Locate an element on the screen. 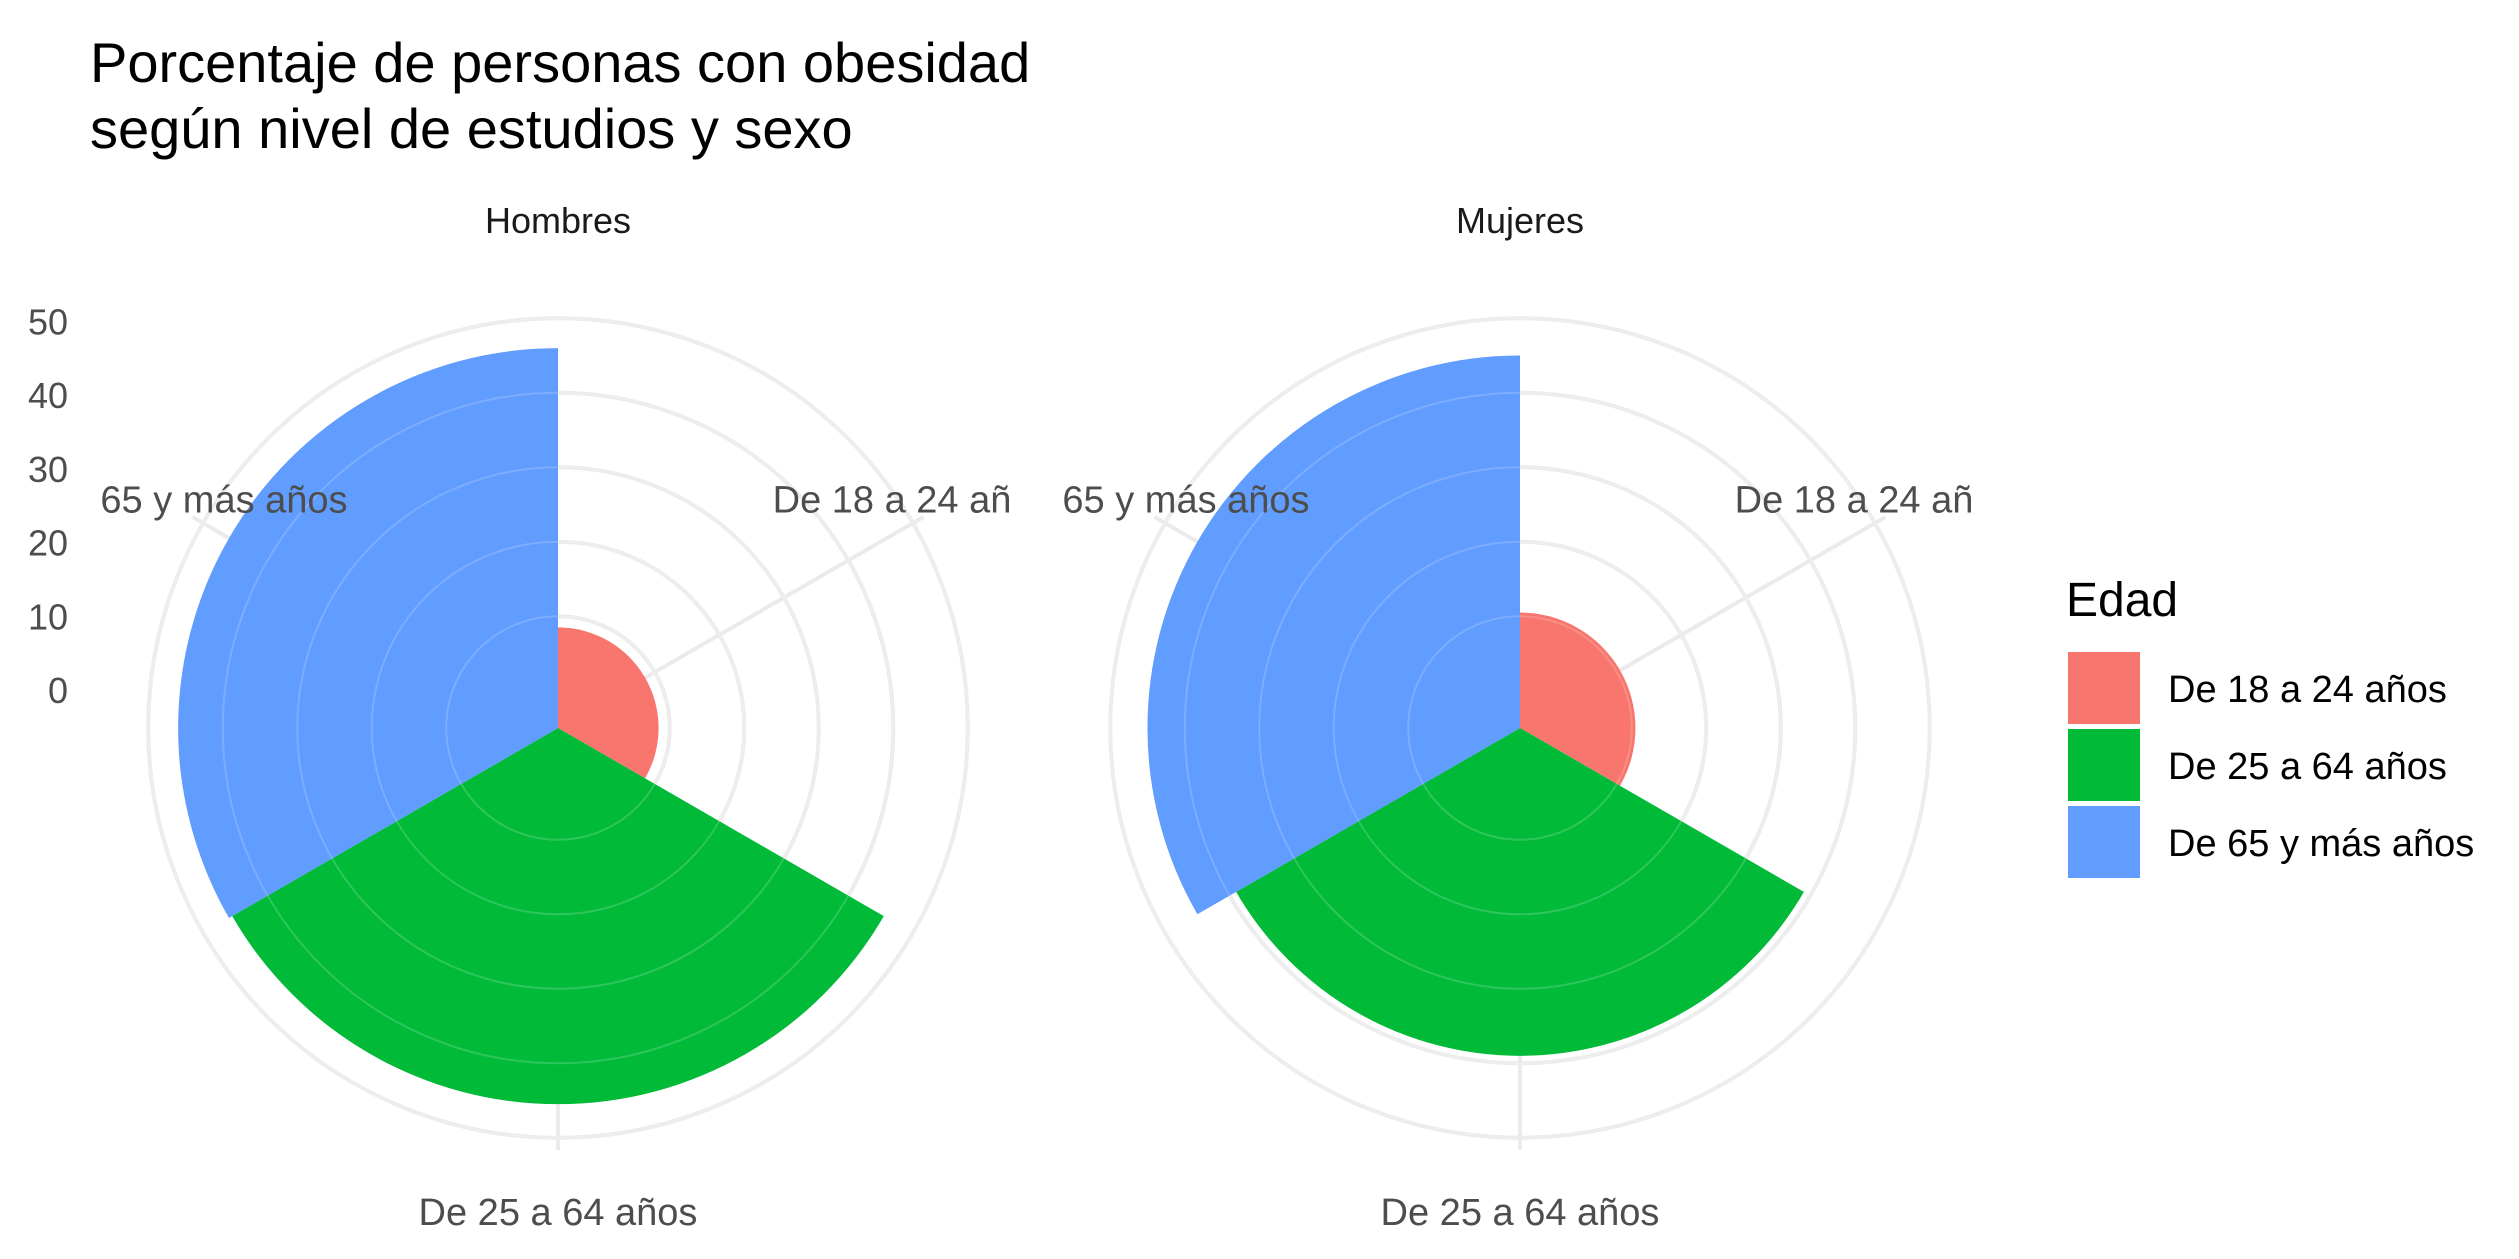 The height and width of the screenshot is (1259, 2519). legend-title: Edad is located at coordinates (2122, 600).